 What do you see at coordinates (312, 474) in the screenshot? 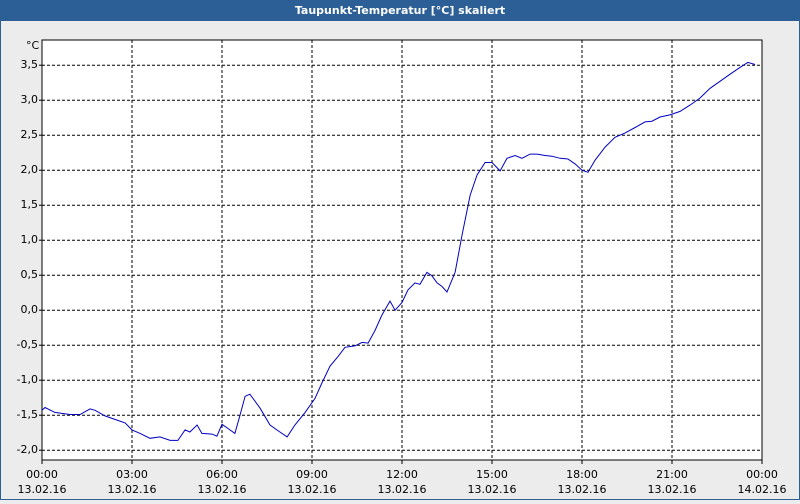
I see `x-tick-label: 09:00` at bounding box center [312, 474].